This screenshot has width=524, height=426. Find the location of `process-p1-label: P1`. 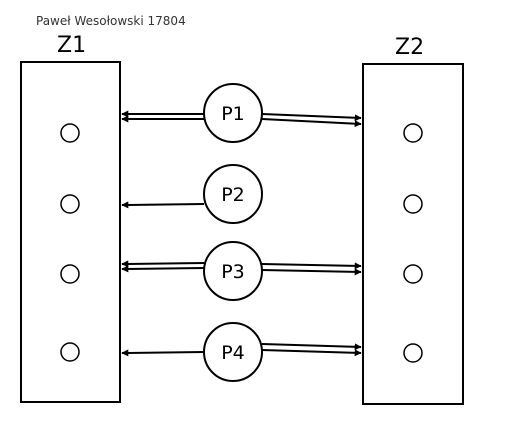

process-p1-label: P1 is located at coordinates (233, 114).